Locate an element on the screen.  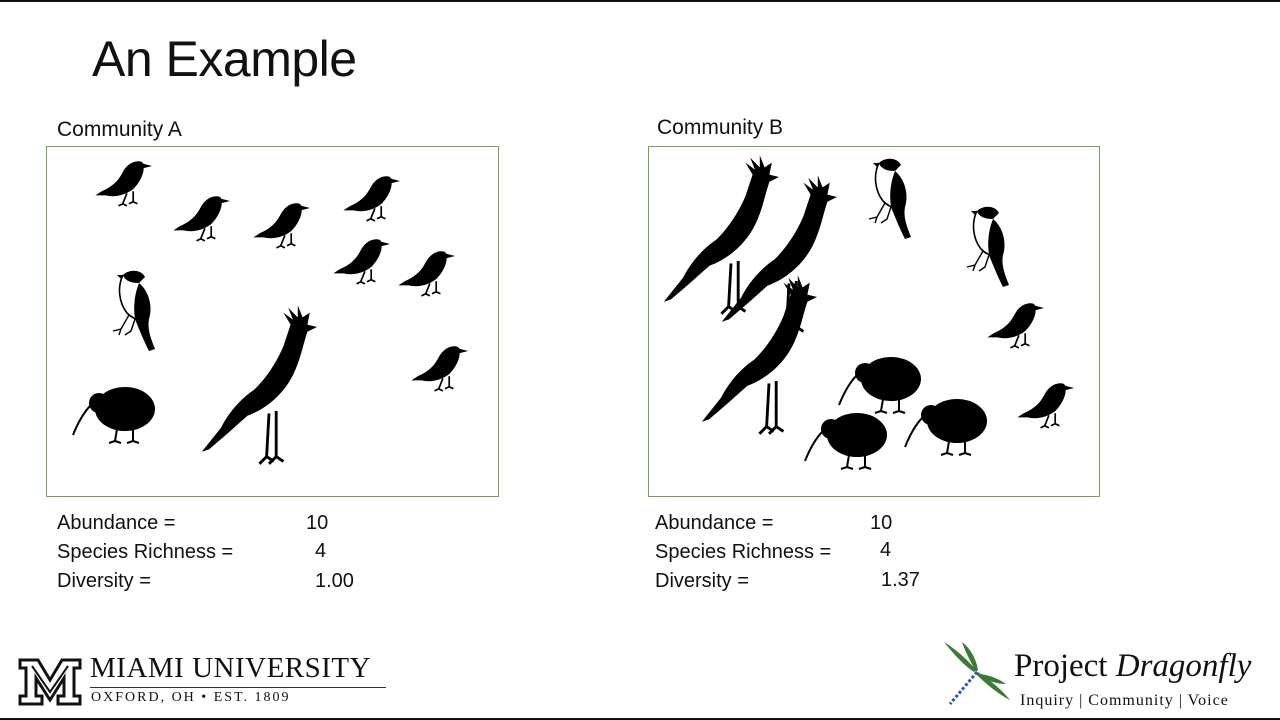
community-b-abundance-label: Abundance = is located at coordinates (714, 523).